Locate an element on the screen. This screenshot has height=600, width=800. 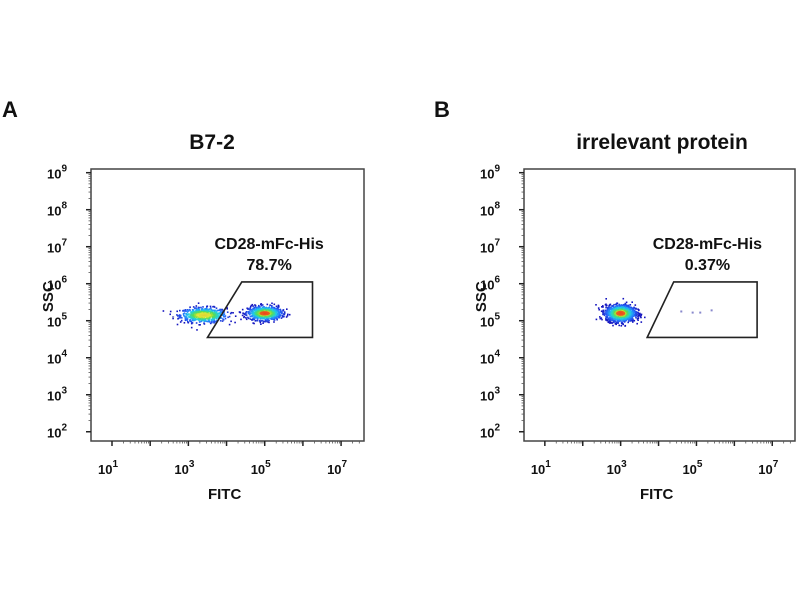
y-tick-label: 10⁸ is located at coordinates (490, 210).